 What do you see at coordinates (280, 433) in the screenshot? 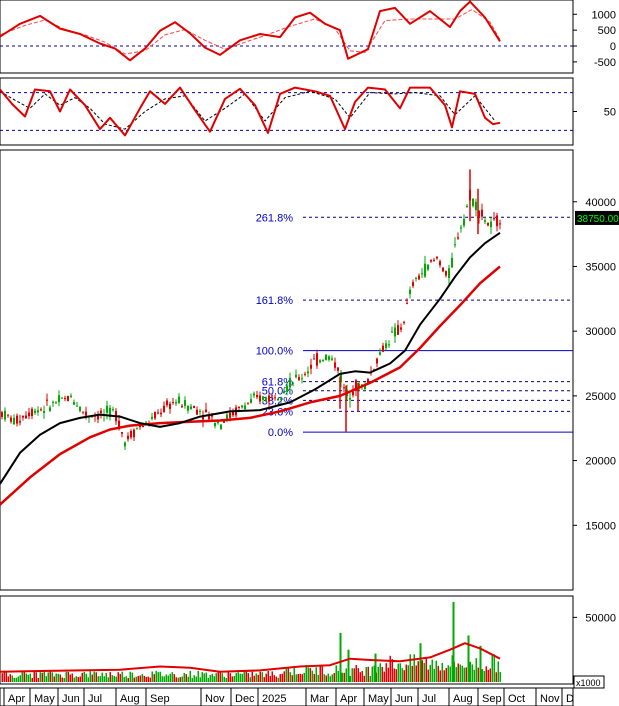
I see `fib-level-label: 0.0%` at bounding box center [280, 433].